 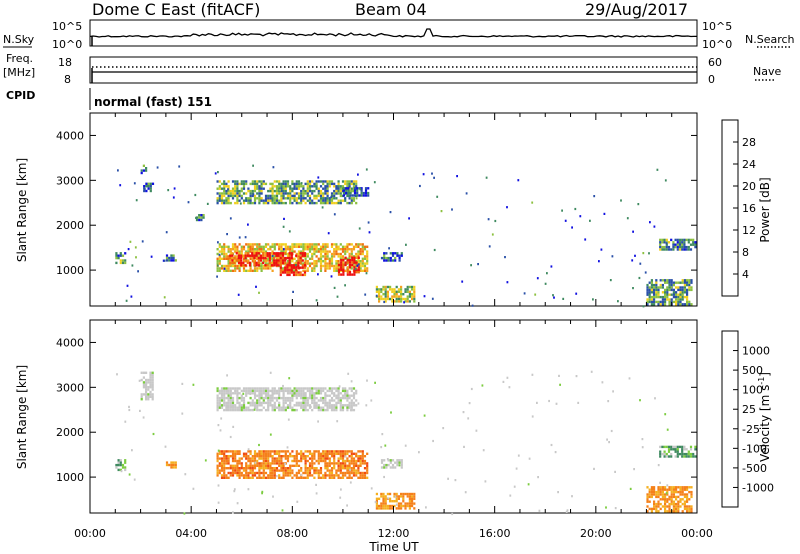 I want to click on cpid-value: normal (fast) 151, so click(x=153, y=102).